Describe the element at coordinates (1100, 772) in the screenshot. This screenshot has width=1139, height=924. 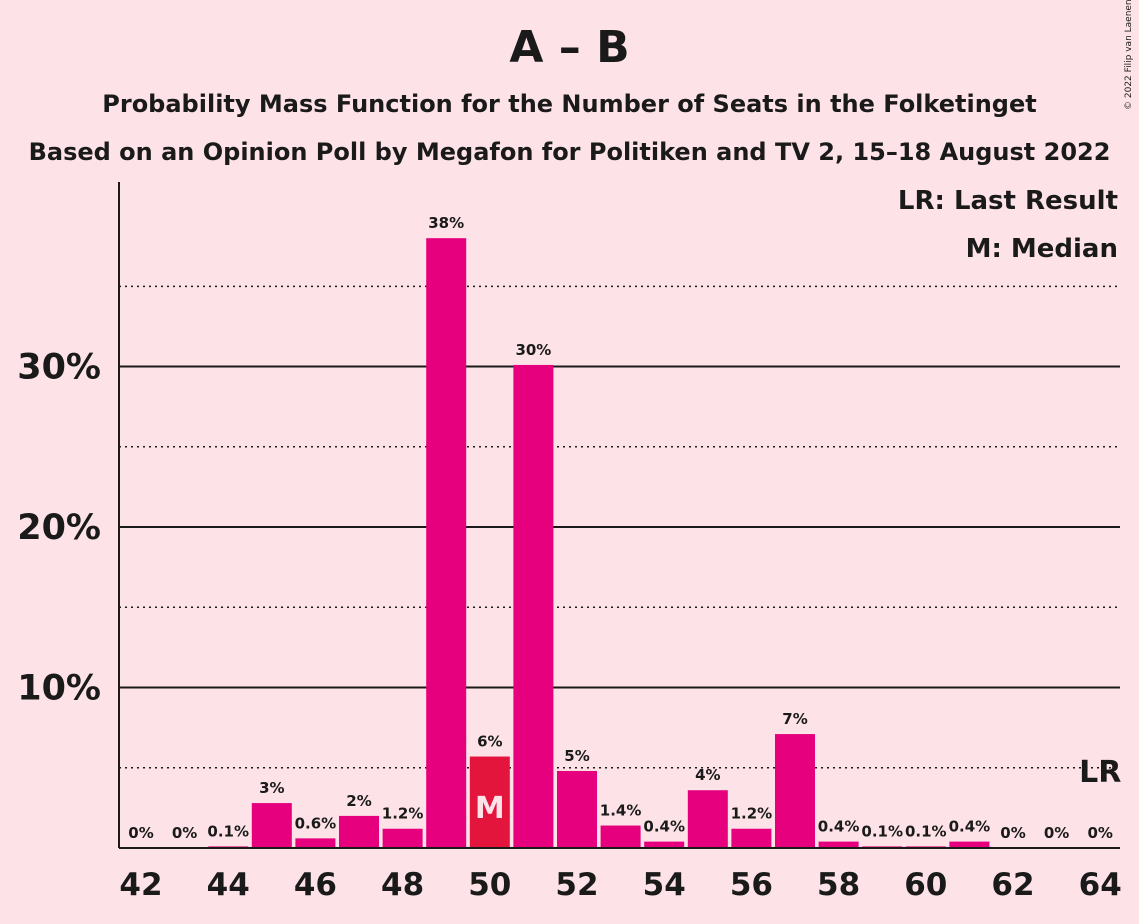
I see `last-result-marker: LR` at that location.